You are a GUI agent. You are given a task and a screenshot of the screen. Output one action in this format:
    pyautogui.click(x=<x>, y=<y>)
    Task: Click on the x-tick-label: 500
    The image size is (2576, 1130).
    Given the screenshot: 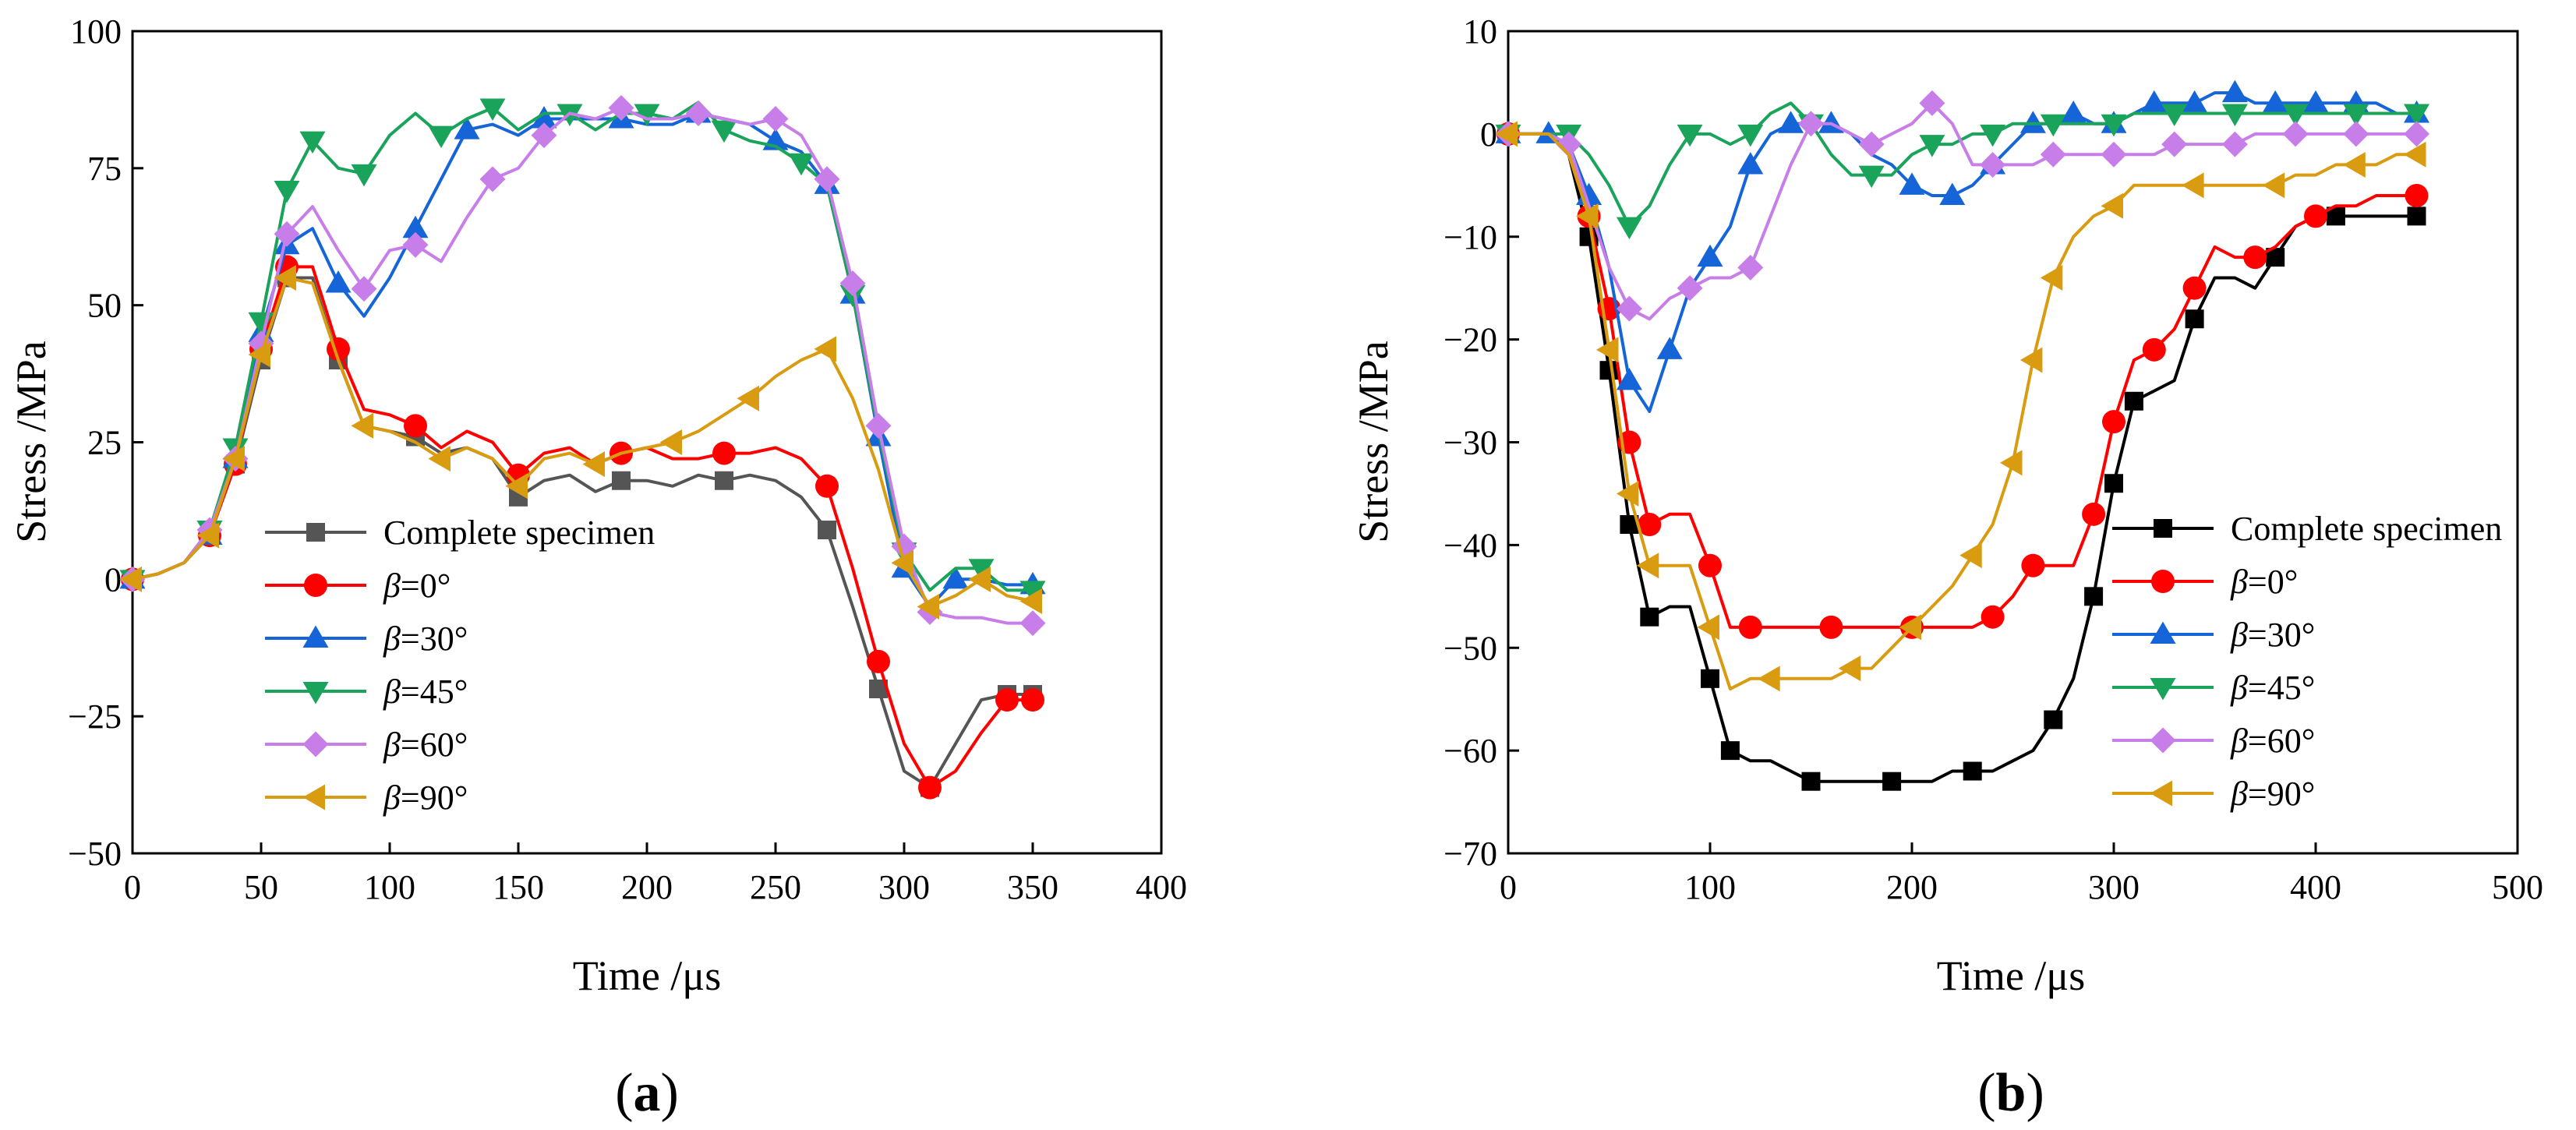 What is the action you would take?
    pyautogui.click(x=2517, y=887)
    